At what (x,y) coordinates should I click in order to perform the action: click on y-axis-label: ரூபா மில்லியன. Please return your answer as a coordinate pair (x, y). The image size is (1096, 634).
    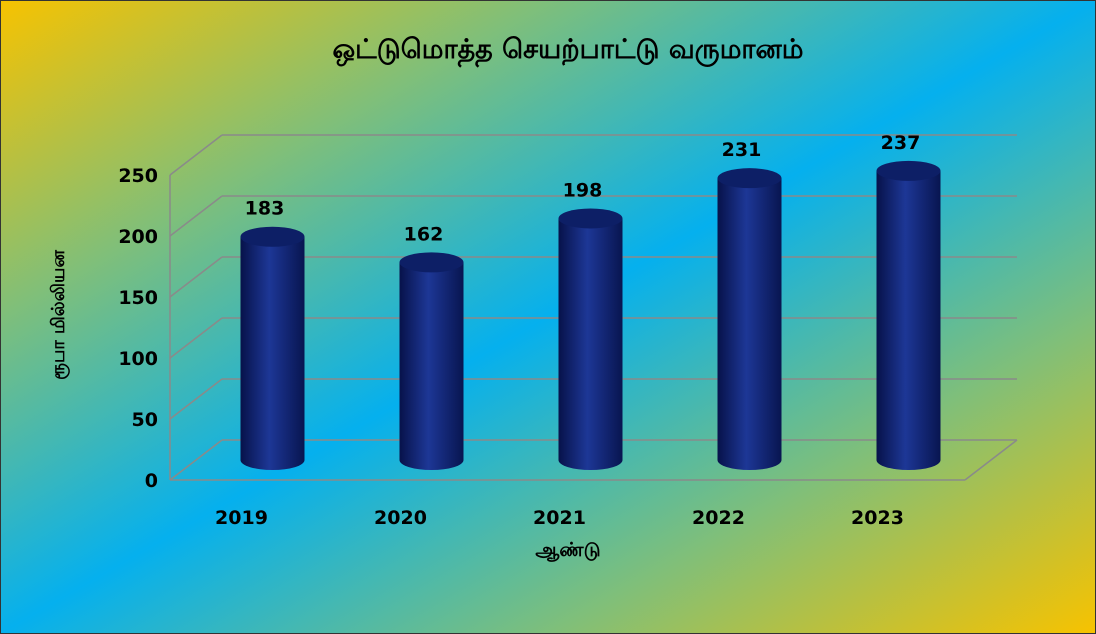
    Looking at the image, I should click on (59, 315).